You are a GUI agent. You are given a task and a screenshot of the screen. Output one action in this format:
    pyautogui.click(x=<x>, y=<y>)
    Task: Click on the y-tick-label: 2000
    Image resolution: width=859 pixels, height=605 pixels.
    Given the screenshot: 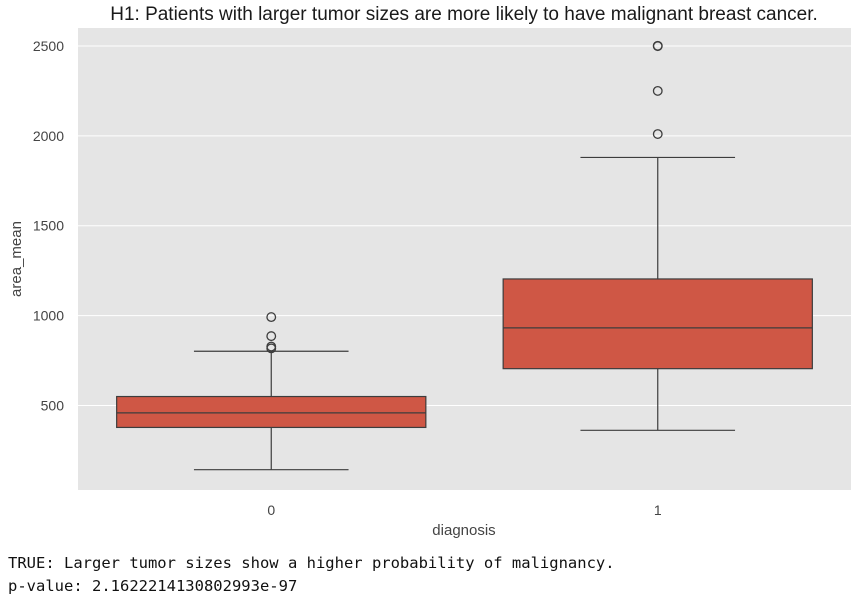 What is the action you would take?
    pyautogui.click(x=48, y=136)
    